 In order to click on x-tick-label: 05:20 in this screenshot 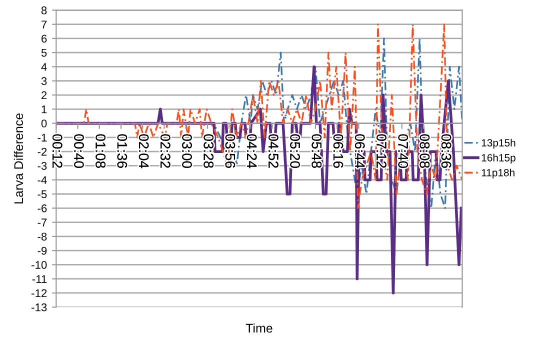, I will do `click(295, 151)`.